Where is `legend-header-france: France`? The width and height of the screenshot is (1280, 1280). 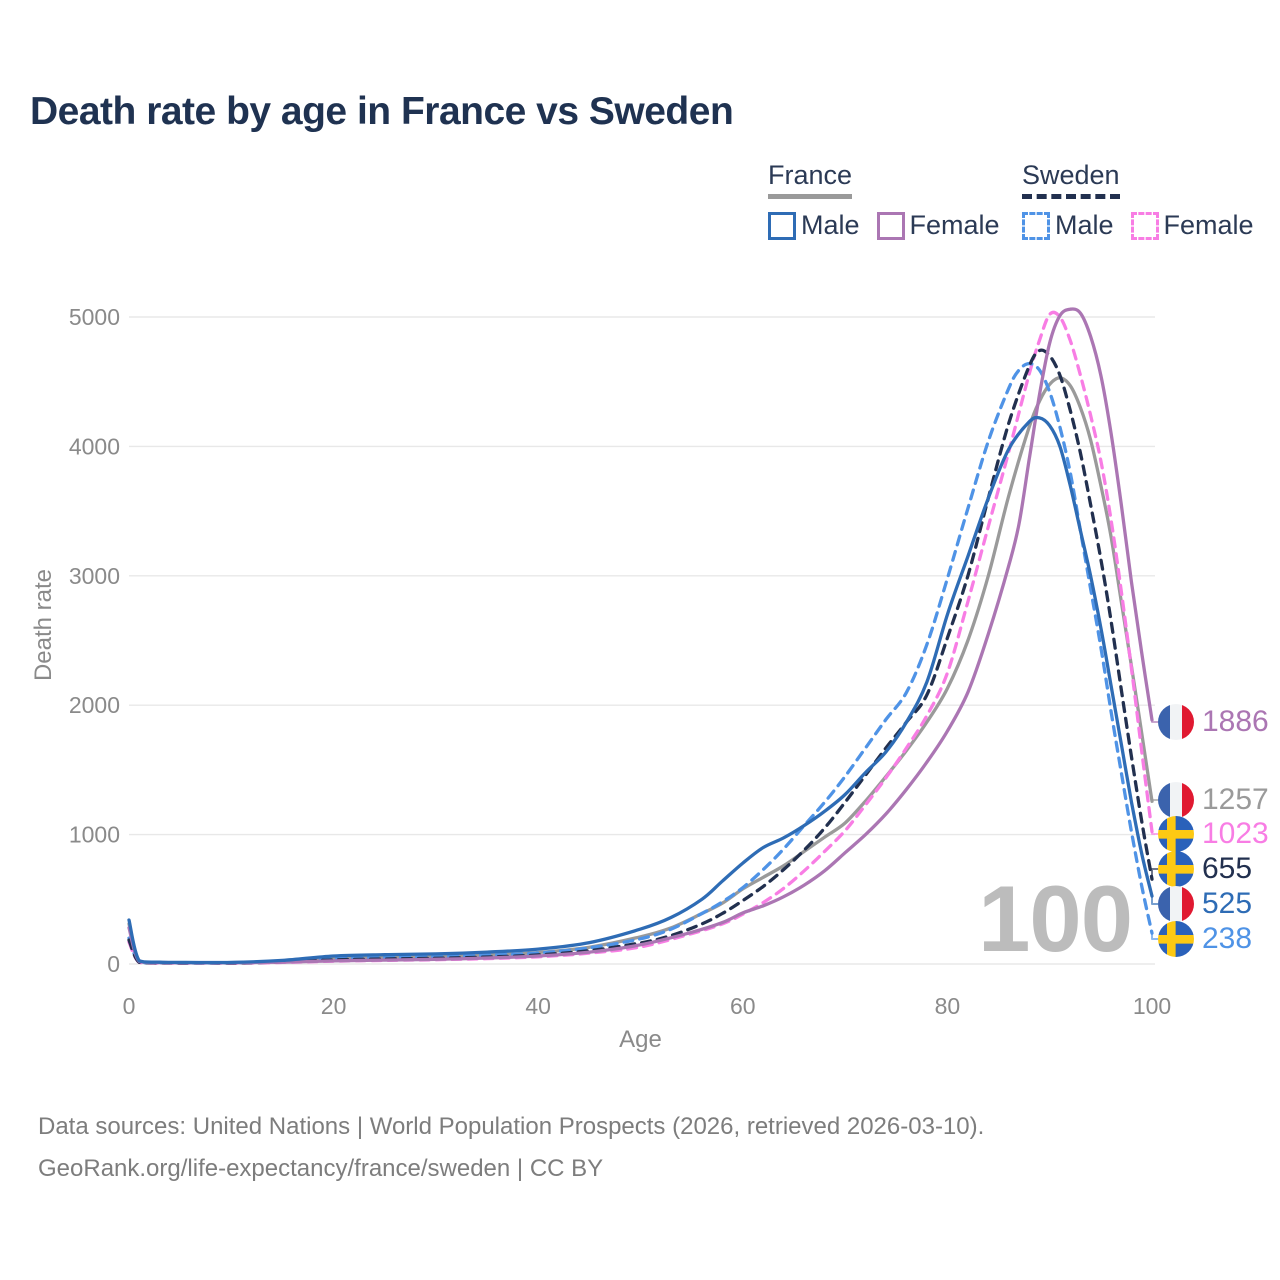
legend-header-france: France is located at coordinates (810, 179).